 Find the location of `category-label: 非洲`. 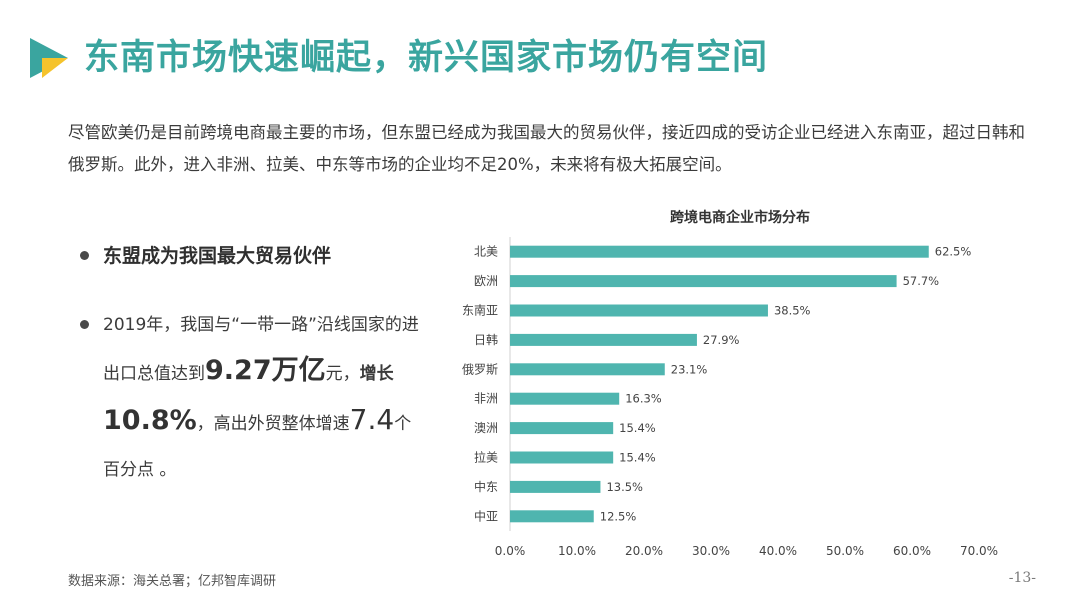

category-label: 非洲 is located at coordinates (486, 399).